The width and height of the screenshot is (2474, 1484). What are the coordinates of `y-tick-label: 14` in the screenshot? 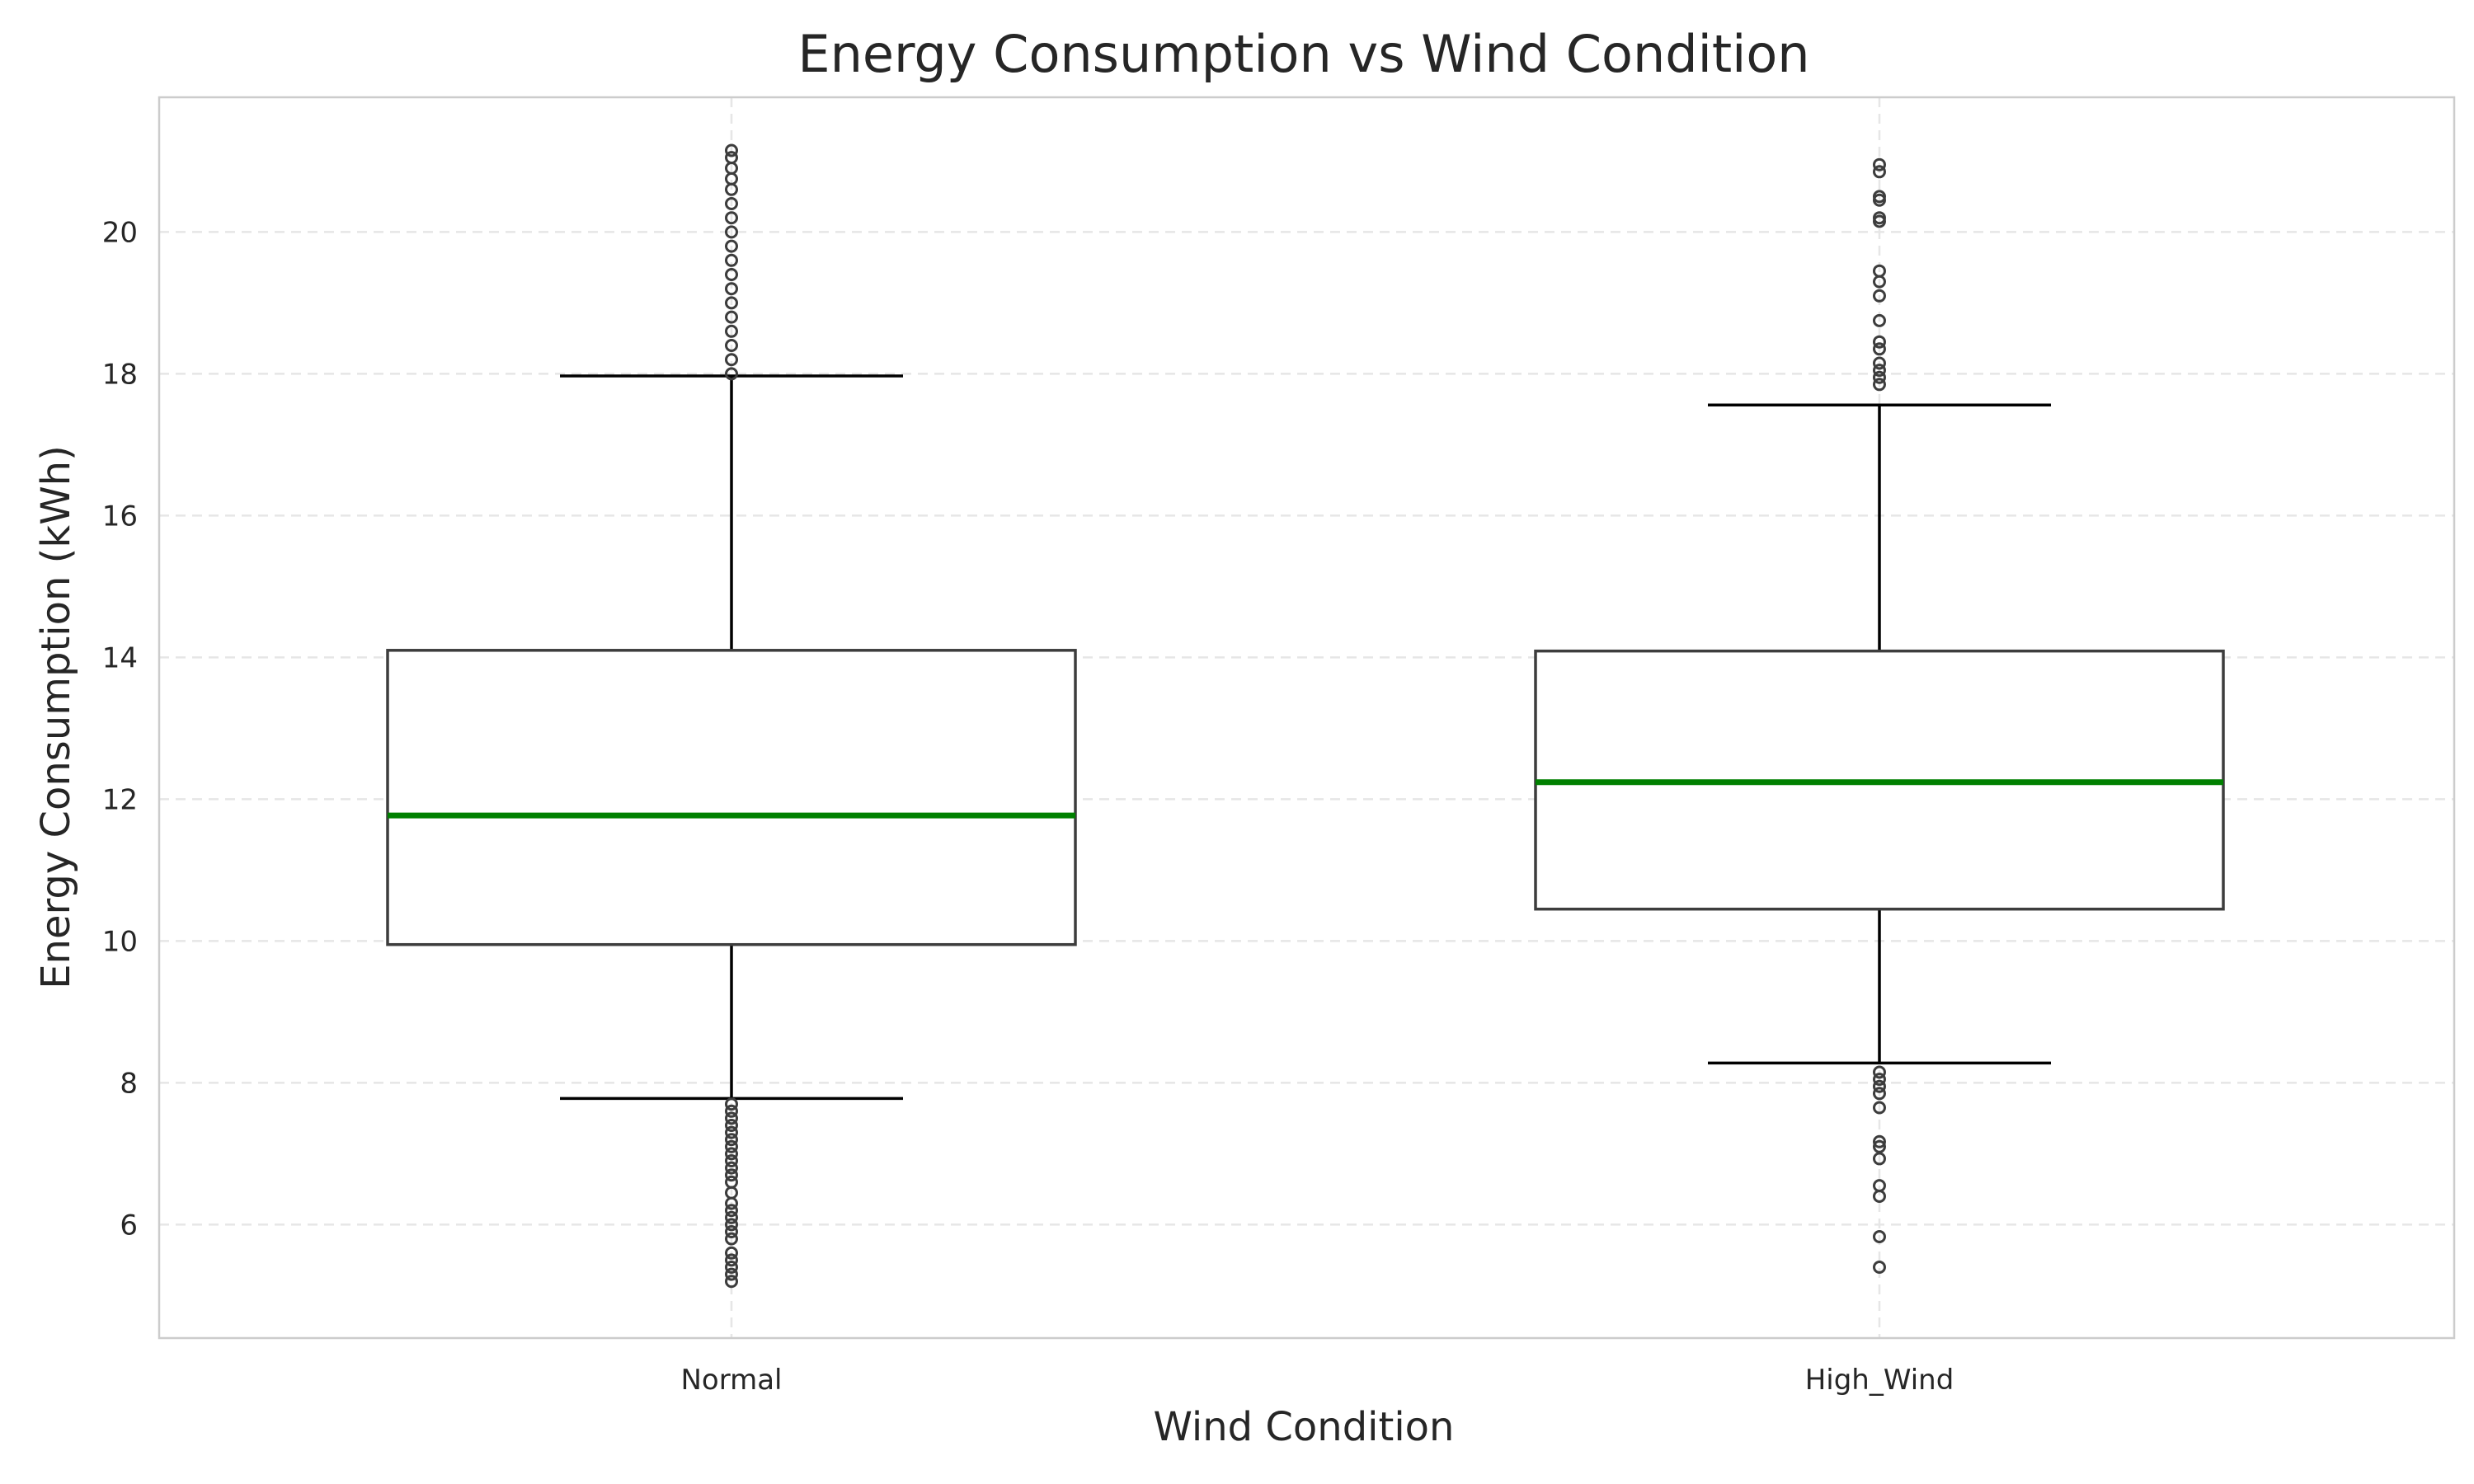 It's located at (120, 657).